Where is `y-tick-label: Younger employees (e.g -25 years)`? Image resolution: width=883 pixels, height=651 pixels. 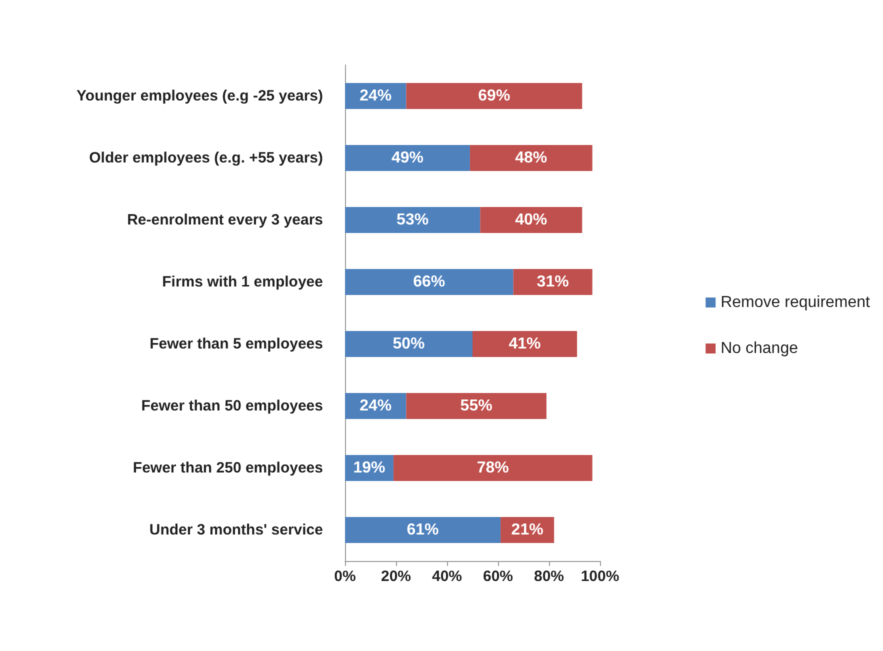 y-tick-label: Younger employees (e.g -25 years) is located at coordinates (199, 96).